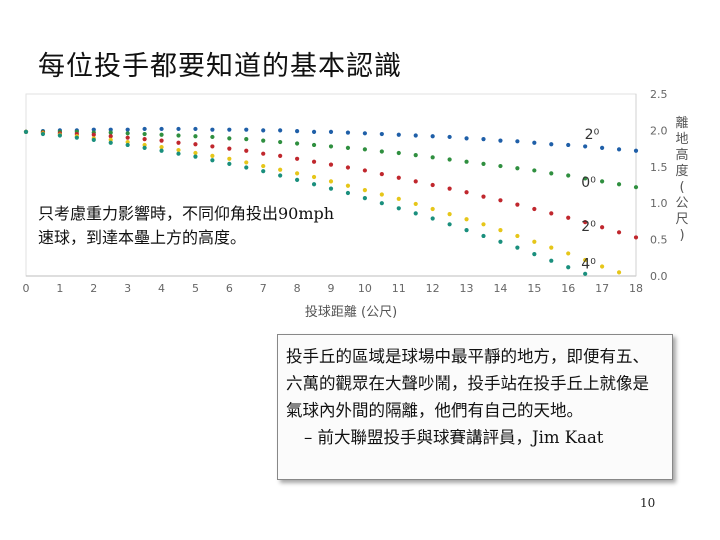 The height and width of the screenshot is (540, 720). Describe the element at coordinates (534, 288) in the screenshot. I see `x-tick-label: 15` at that location.